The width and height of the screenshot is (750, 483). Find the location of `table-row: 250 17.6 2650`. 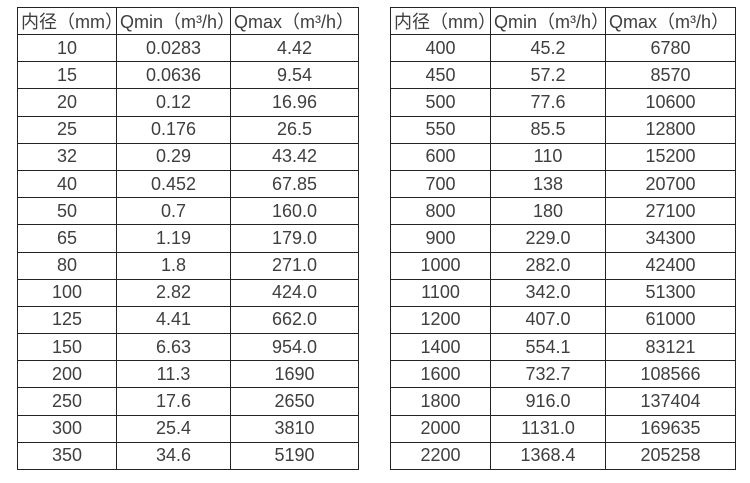

table-row: 250 17.6 2650 is located at coordinates (188, 401).